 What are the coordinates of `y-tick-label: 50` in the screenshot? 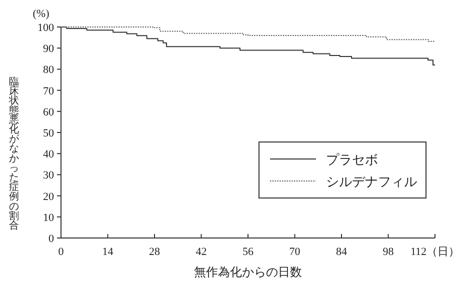 It's located at (48, 134).